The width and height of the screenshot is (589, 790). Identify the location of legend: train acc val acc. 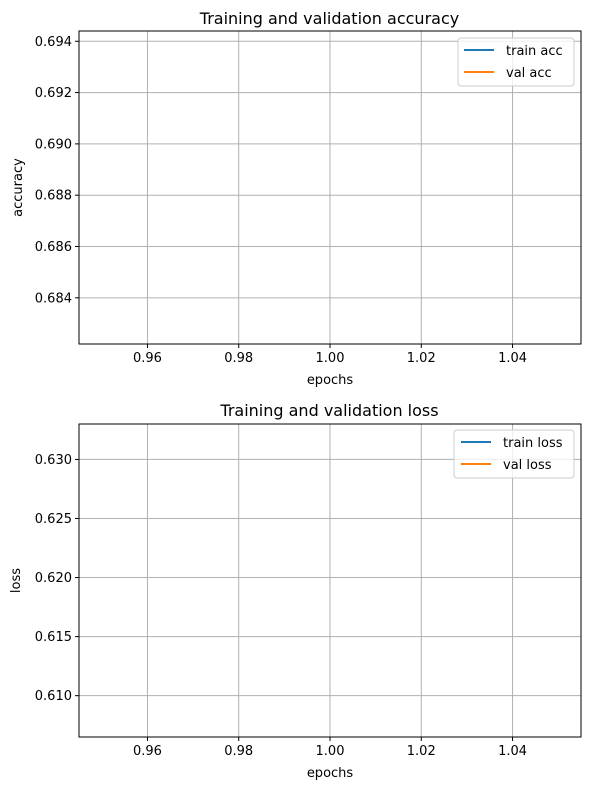
(516, 62).